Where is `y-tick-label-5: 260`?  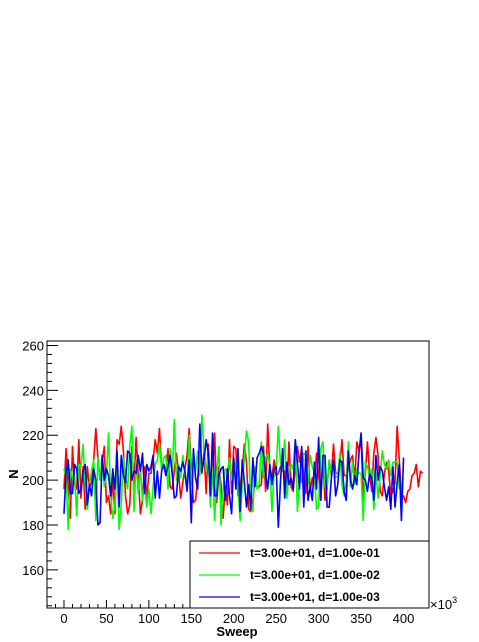 y-tick-label-5: 260 is located at coordinates (33, 345).